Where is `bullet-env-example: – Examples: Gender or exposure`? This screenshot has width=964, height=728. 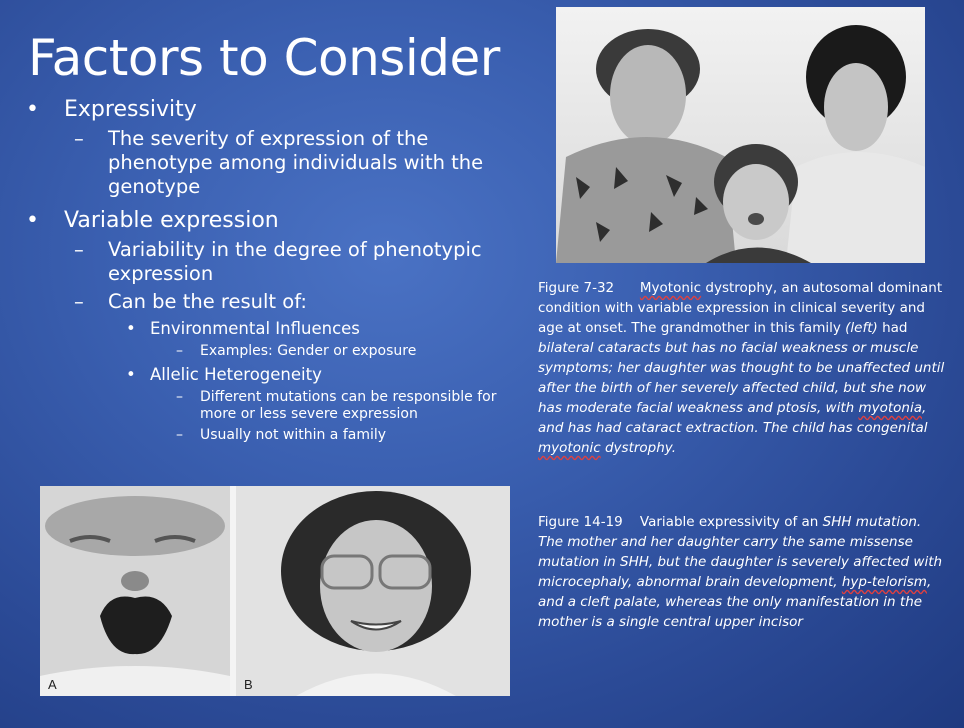
bullet-env-example: – Examples: Gender or exposure is located at coordinates (276, 351).